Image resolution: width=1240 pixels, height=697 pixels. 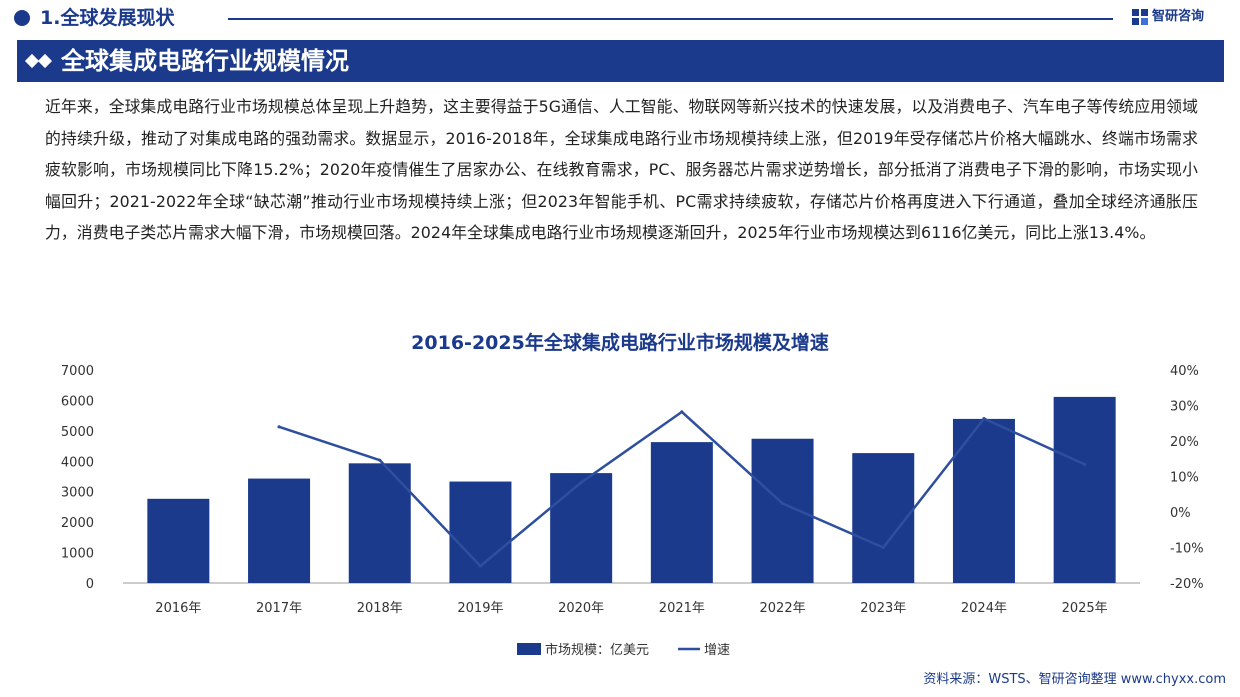 I want to click on y-left-tick-label: 7000, so click(x=77, y=371).